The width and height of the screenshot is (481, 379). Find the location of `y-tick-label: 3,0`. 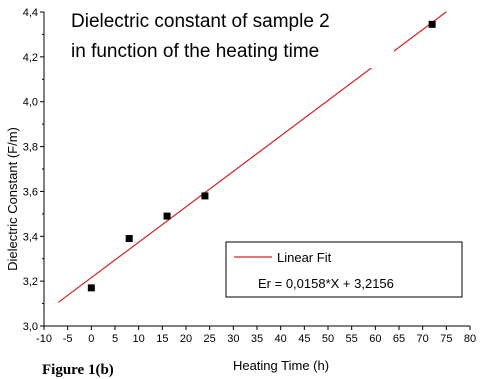

y-tick-label: 3,0 is located at coordinates (30, 327).